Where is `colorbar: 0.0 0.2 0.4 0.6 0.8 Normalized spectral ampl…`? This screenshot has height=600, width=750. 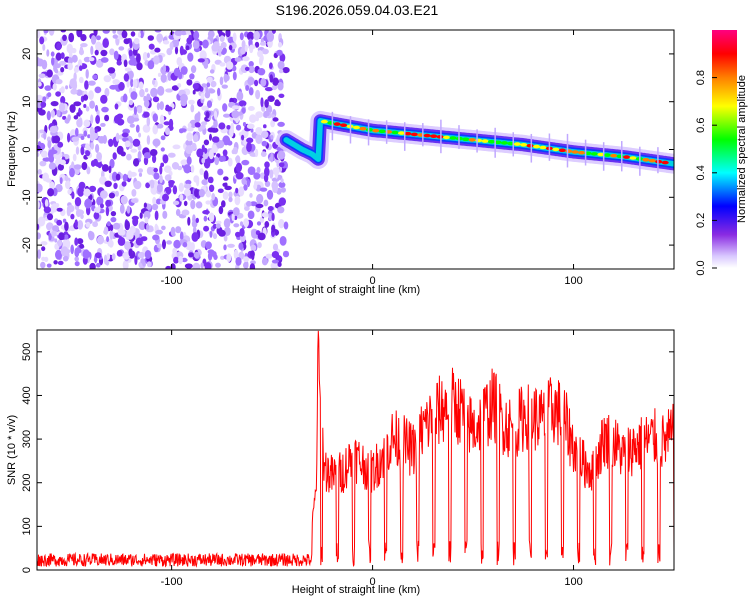 colorbar: 0.0 0.2 0.4 0.6 0.8 Normalized spectral ampl… is located at coordinates (721, 153).